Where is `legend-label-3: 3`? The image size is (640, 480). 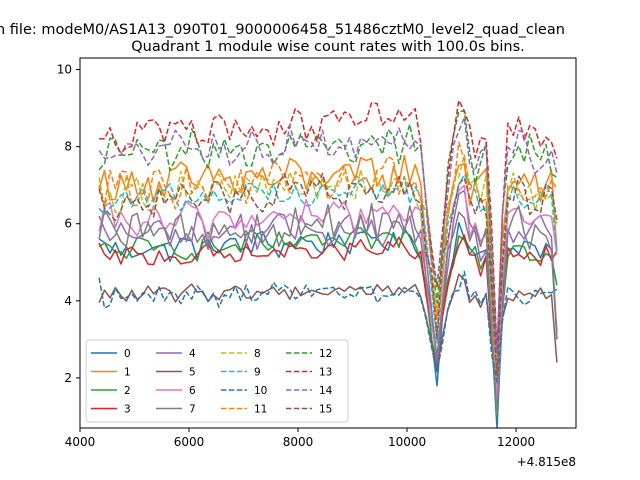
legend-label-3: 3 is located at coordinates (127, 410).